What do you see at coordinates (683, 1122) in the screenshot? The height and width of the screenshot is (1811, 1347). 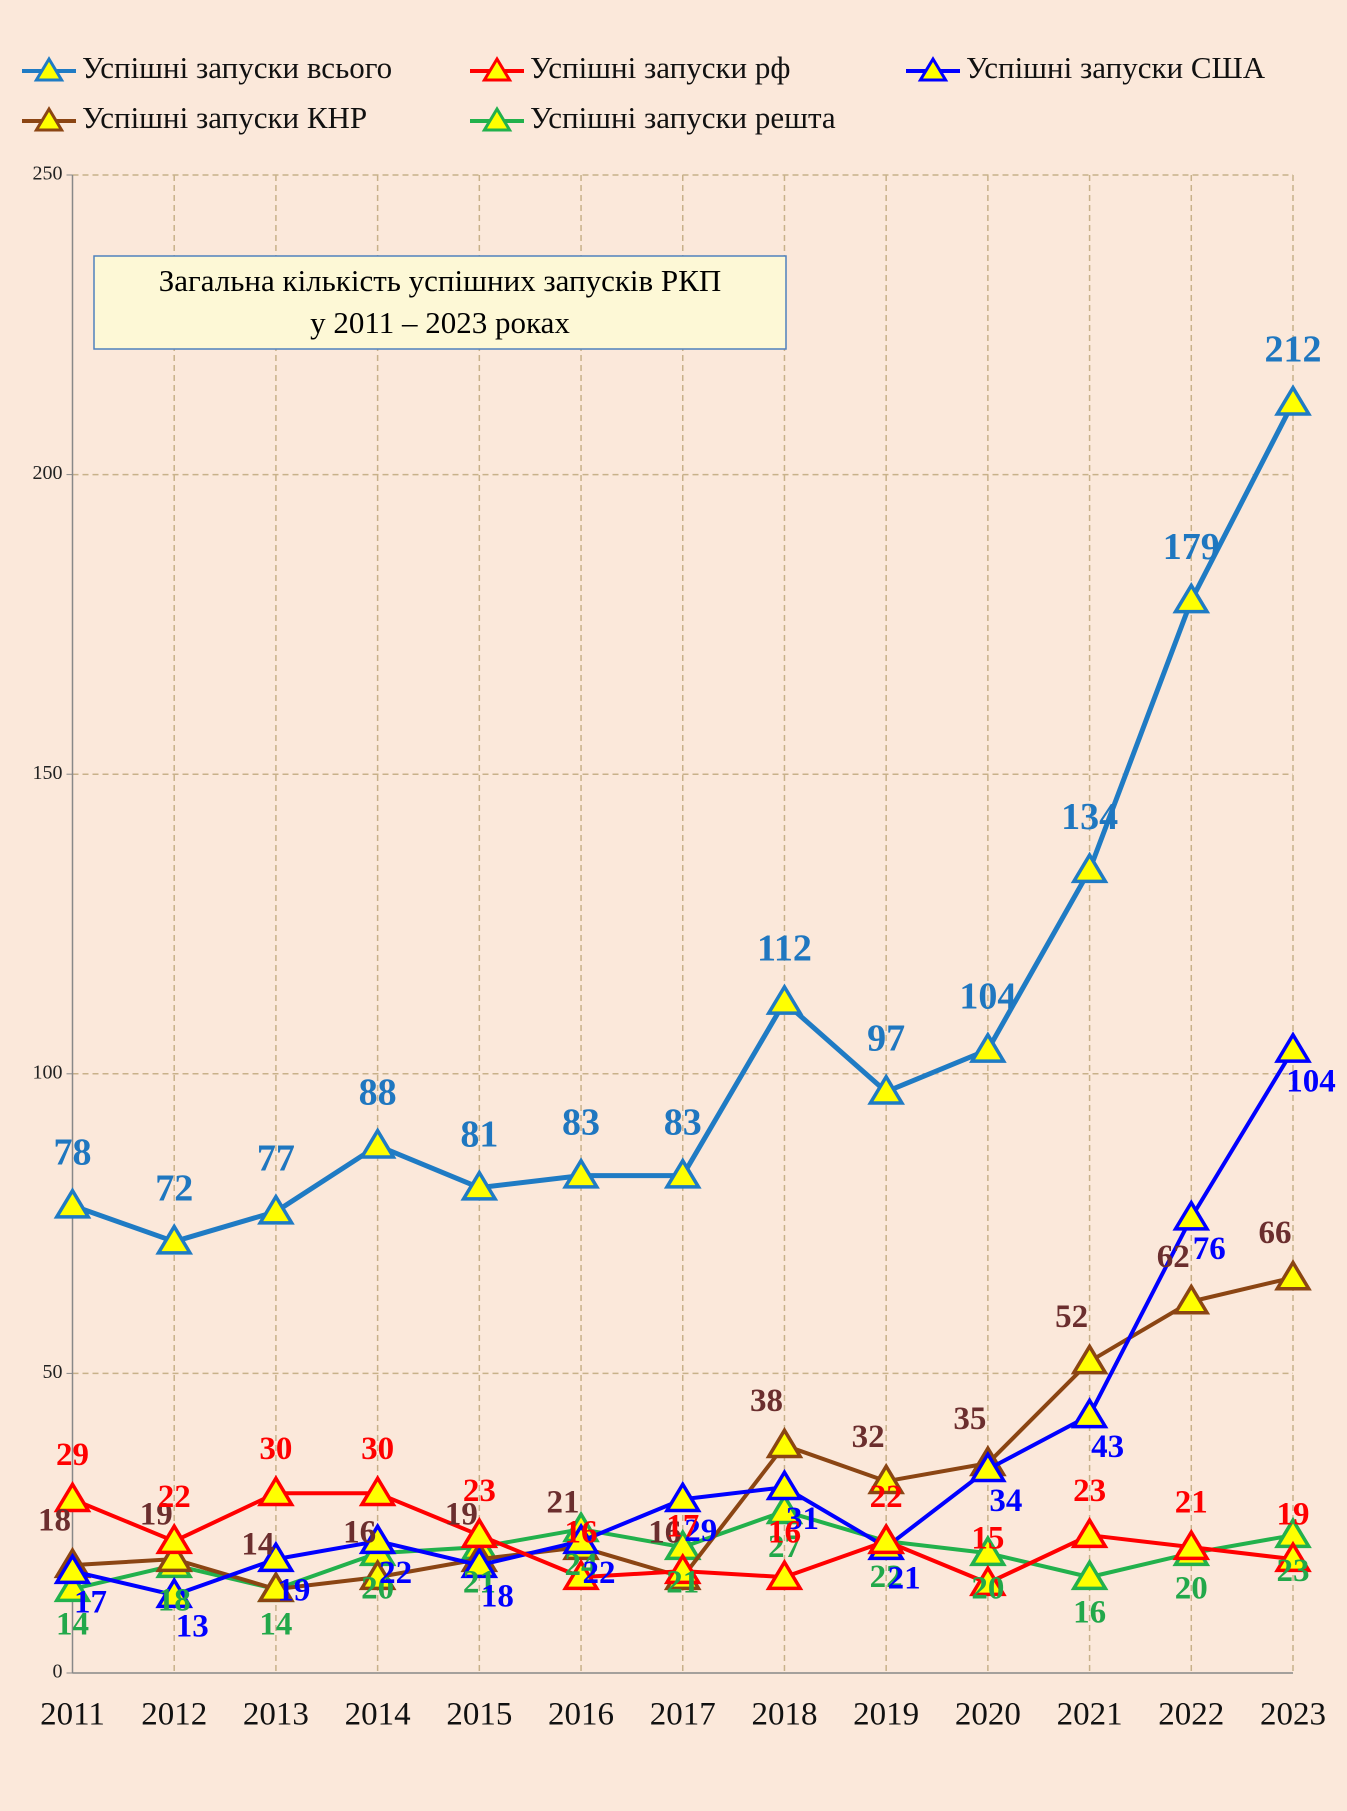 I see `data-label: 83` at bounding box center [683, 1122].